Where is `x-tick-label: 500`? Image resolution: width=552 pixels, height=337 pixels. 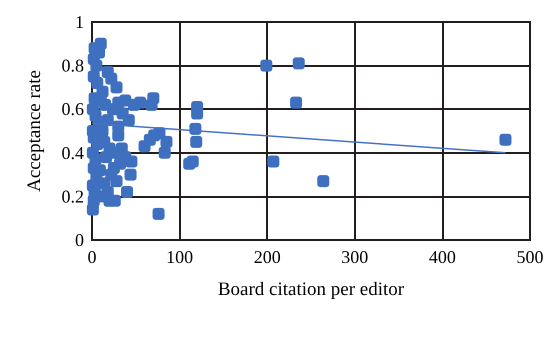
x-tick-label: 500 is located at coordinates (530, 257).